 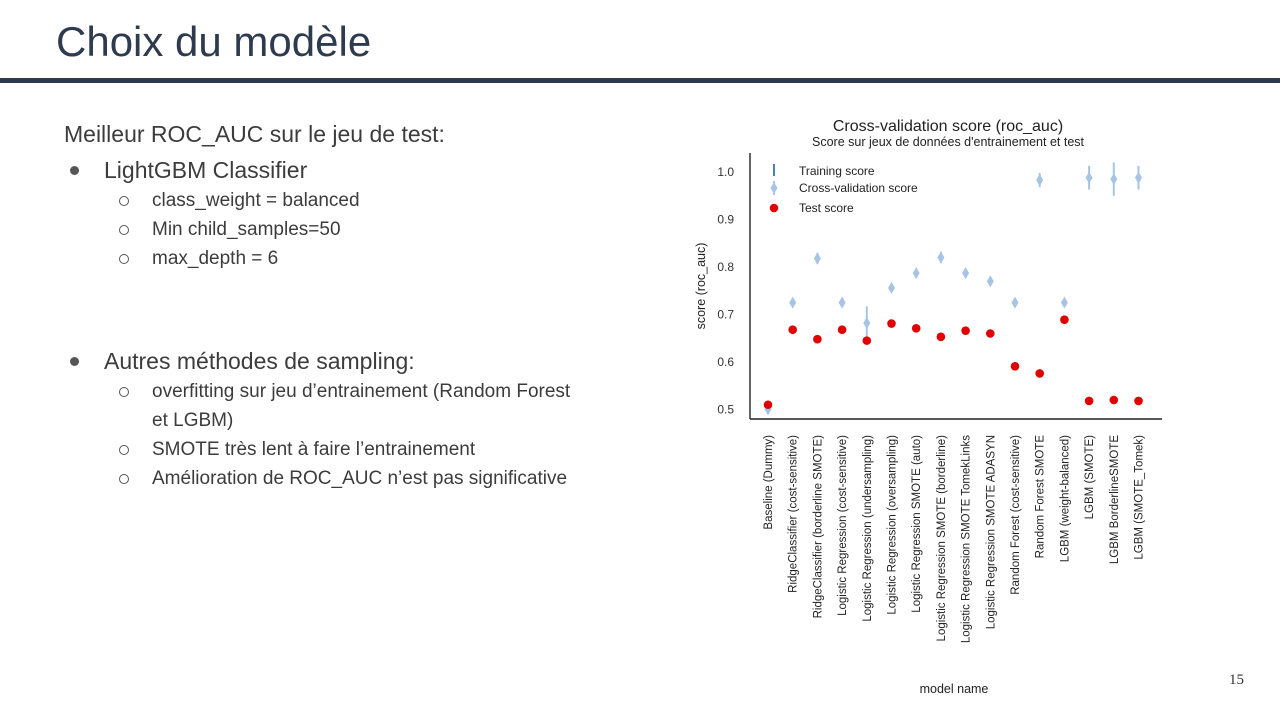 I want to click on y-tick-label: 0.7, so click(x=725, y=315).